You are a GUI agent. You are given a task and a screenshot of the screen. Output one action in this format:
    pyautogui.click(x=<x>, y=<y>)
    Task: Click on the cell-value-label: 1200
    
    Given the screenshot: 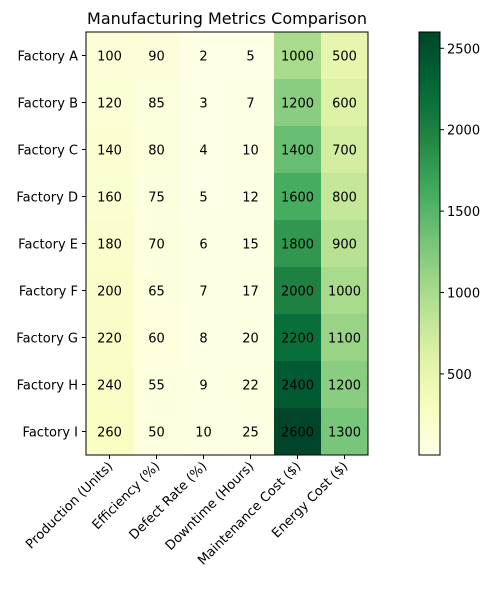 What is the action you would take?
    pyautogui.click(x=344, y=386)
    